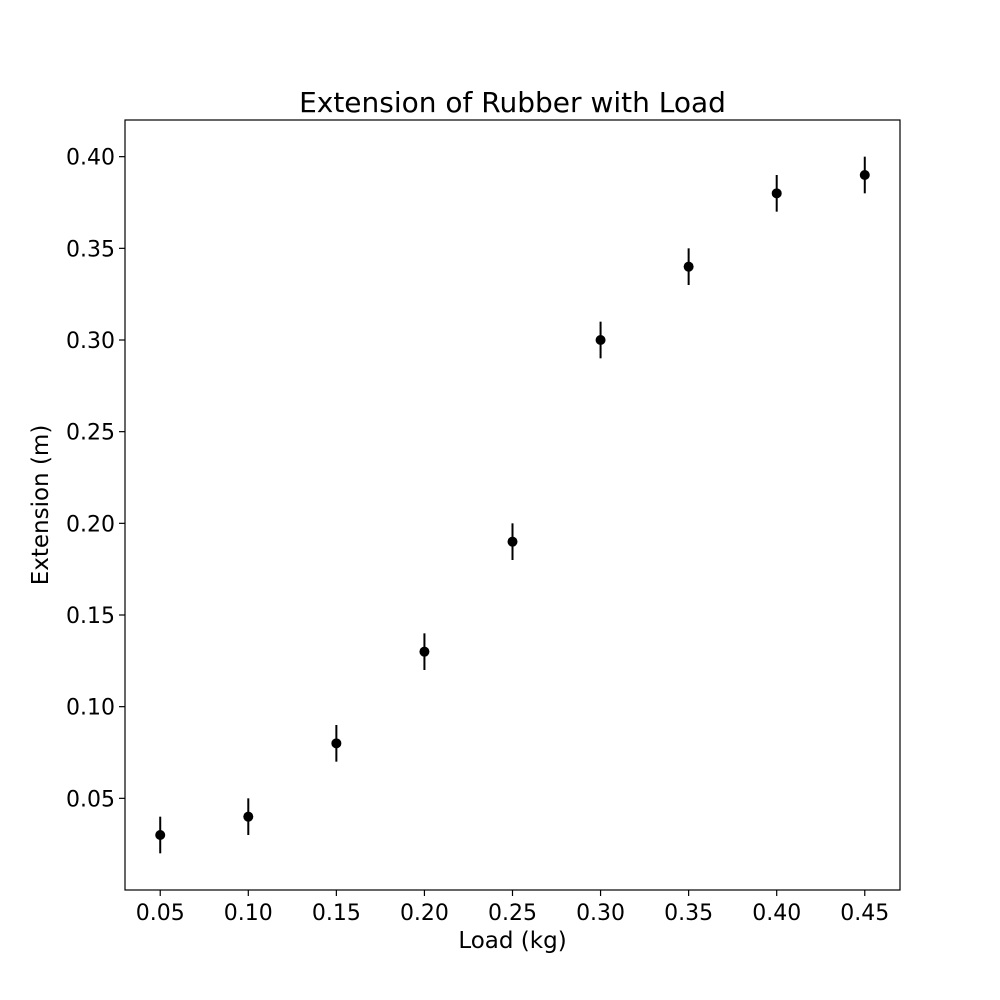  I want to click on x-tick-label: 0.40, so click(776, 913).